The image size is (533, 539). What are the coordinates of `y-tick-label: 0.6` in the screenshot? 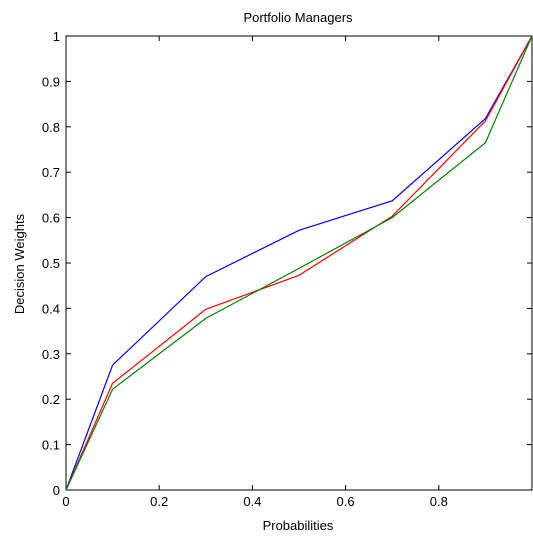 It's located at (51, 218).